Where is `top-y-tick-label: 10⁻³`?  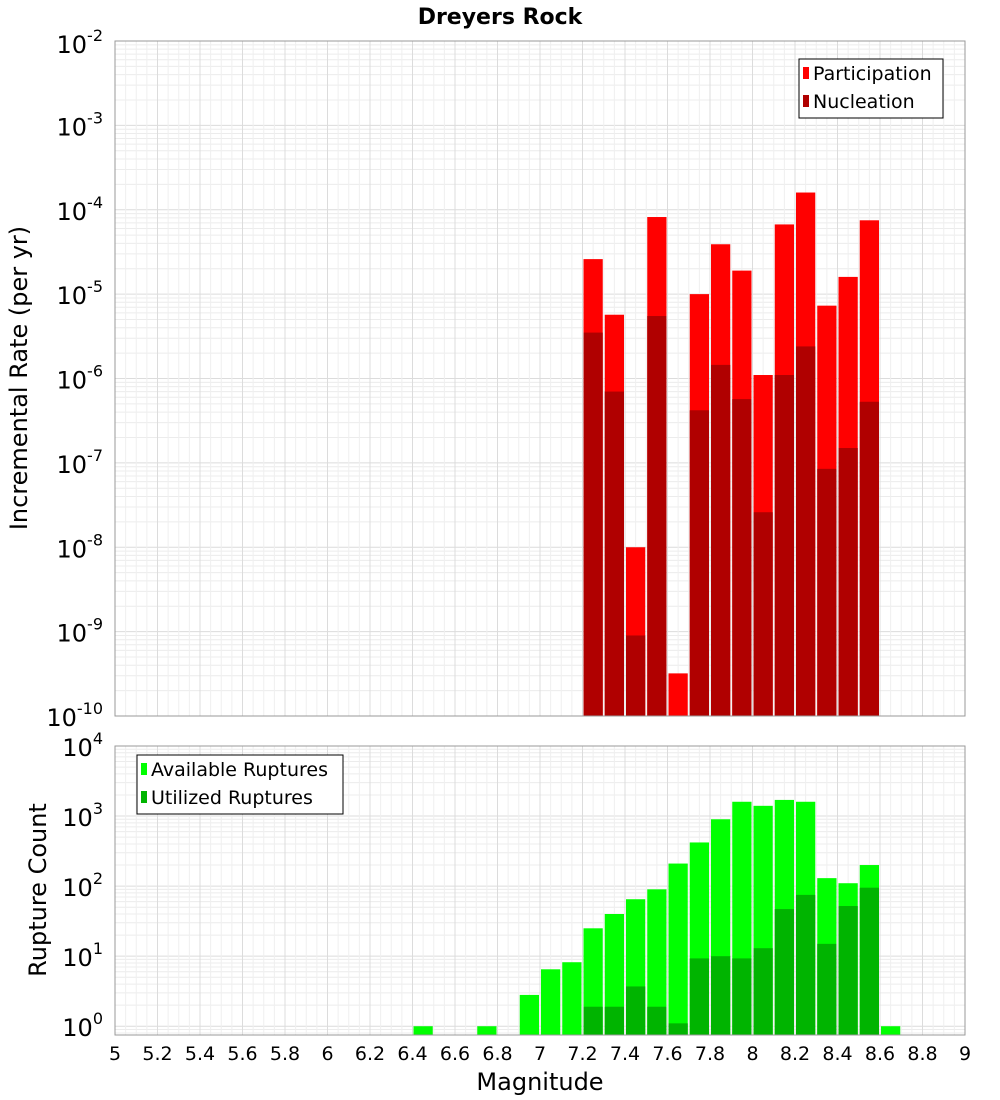
top-y-tick-label: 10⁻³ is located at coordinates (80, 124).